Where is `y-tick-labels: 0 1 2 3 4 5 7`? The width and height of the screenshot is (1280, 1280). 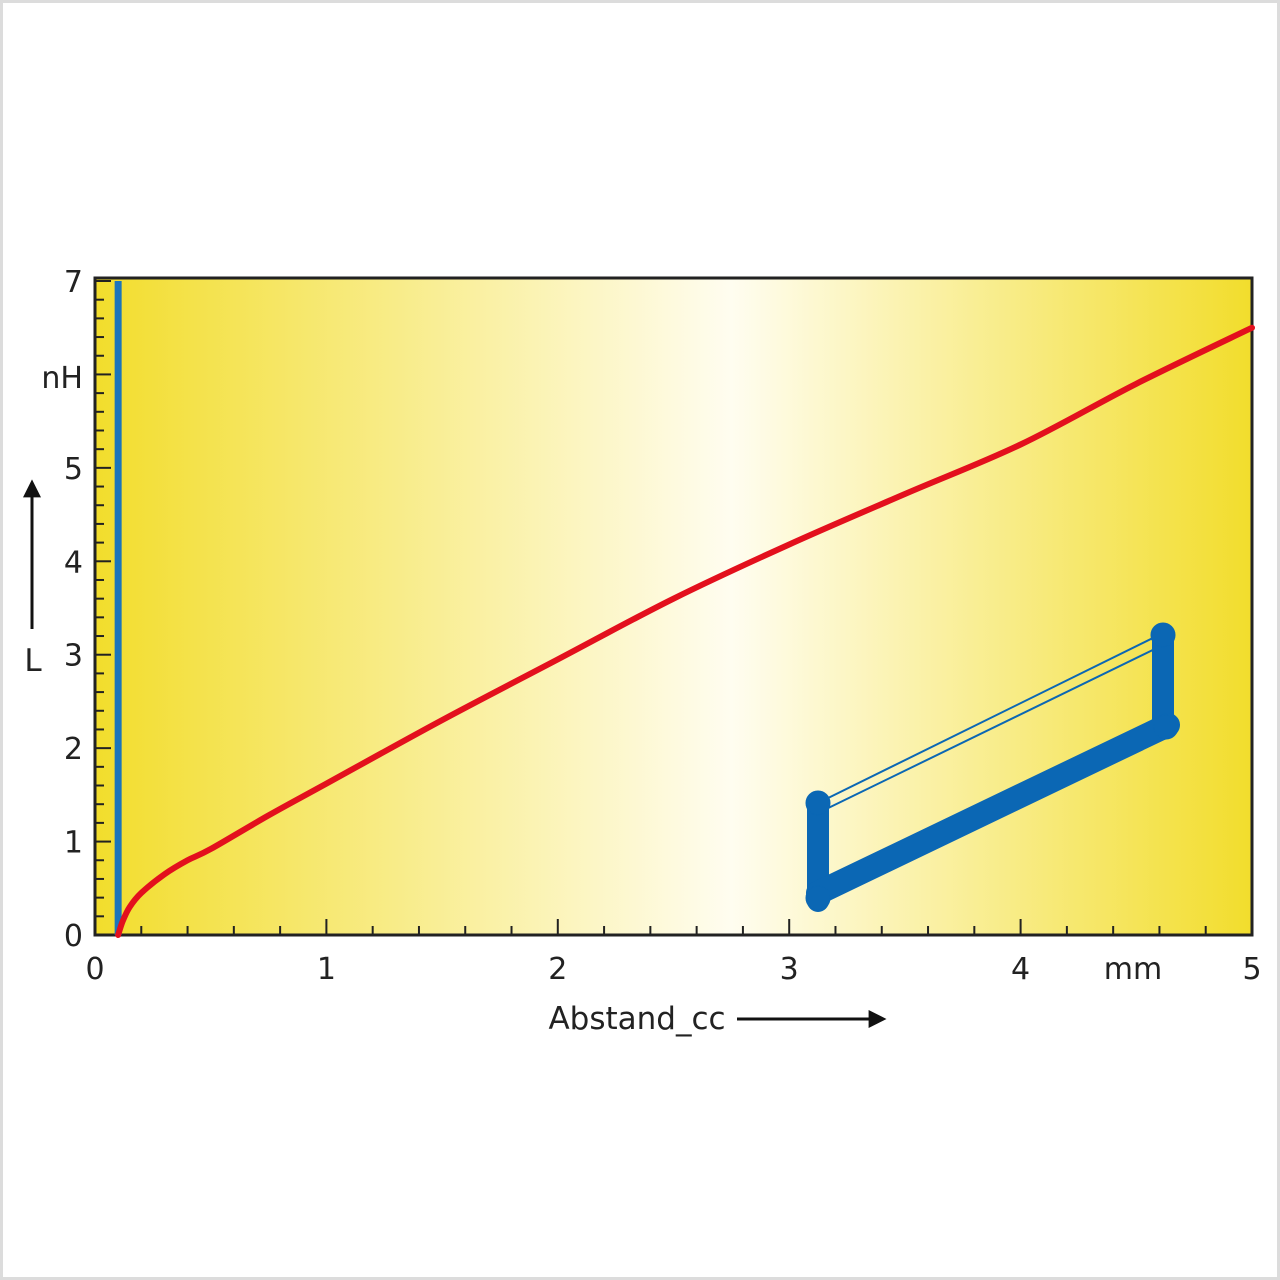
y-tick-labels: 0 1 2 3 4 5 7 is located at coordinates (73, 609).